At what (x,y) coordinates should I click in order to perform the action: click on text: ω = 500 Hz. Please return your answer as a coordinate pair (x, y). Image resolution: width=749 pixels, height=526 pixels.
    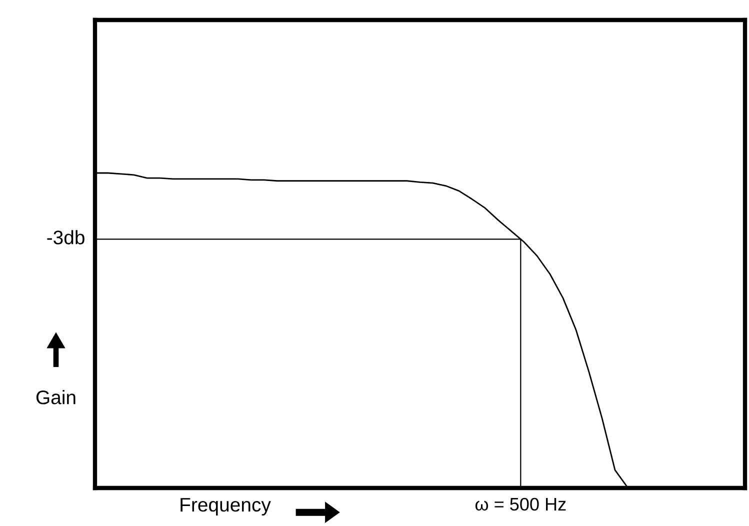
    Looking at the image, I should click on (520, 504).